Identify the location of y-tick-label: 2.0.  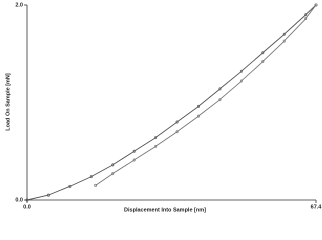
(19, 5).